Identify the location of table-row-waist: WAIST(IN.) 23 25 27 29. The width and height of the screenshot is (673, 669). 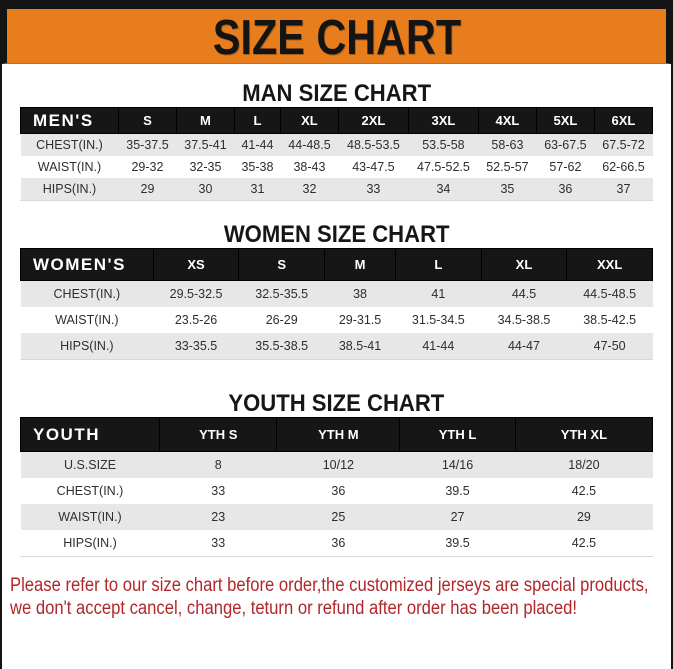
(336, 517).